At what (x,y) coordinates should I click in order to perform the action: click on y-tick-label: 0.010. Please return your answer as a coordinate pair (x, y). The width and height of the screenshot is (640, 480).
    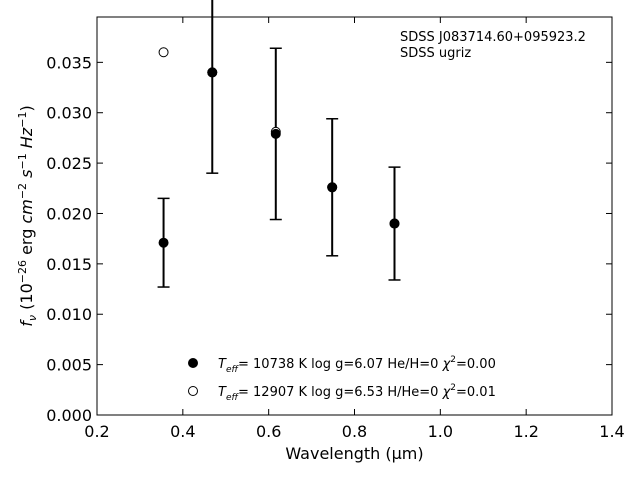
    Looking at the image, I should click on (69, 314).